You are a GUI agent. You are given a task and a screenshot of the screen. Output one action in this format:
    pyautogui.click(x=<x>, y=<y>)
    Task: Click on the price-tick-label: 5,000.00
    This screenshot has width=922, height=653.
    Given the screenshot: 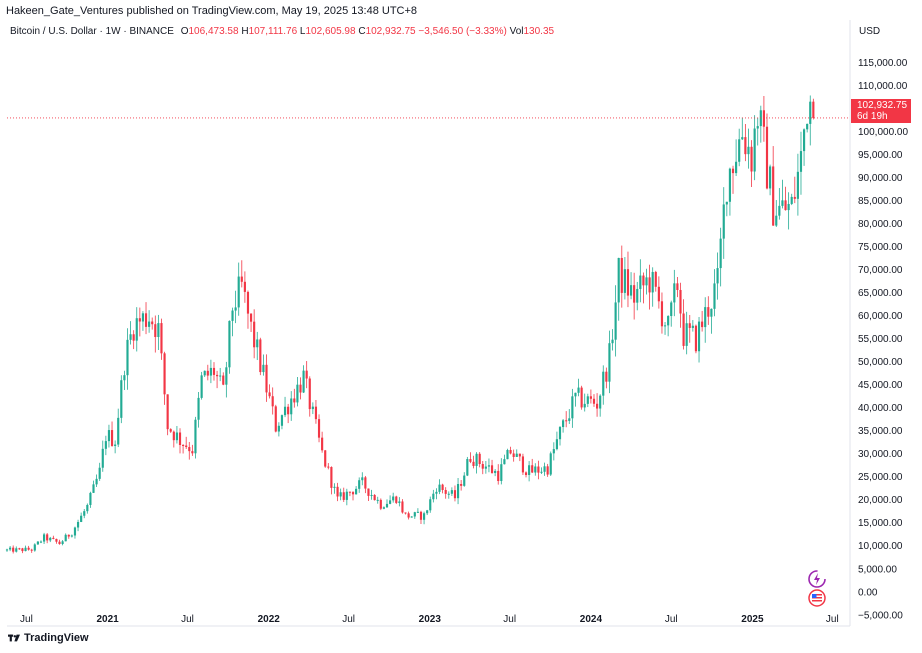 What is the action you would take?
    pyautogui.click(x=877, y=569)
    